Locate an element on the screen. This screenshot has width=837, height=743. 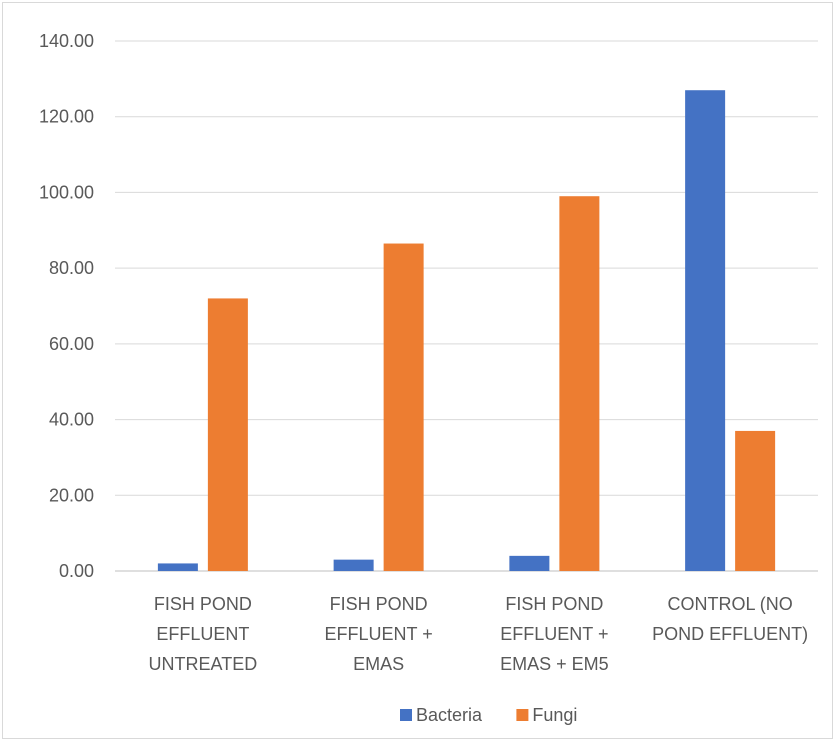
y-tick-label: 80.00 is located at coordinates (71, 268).